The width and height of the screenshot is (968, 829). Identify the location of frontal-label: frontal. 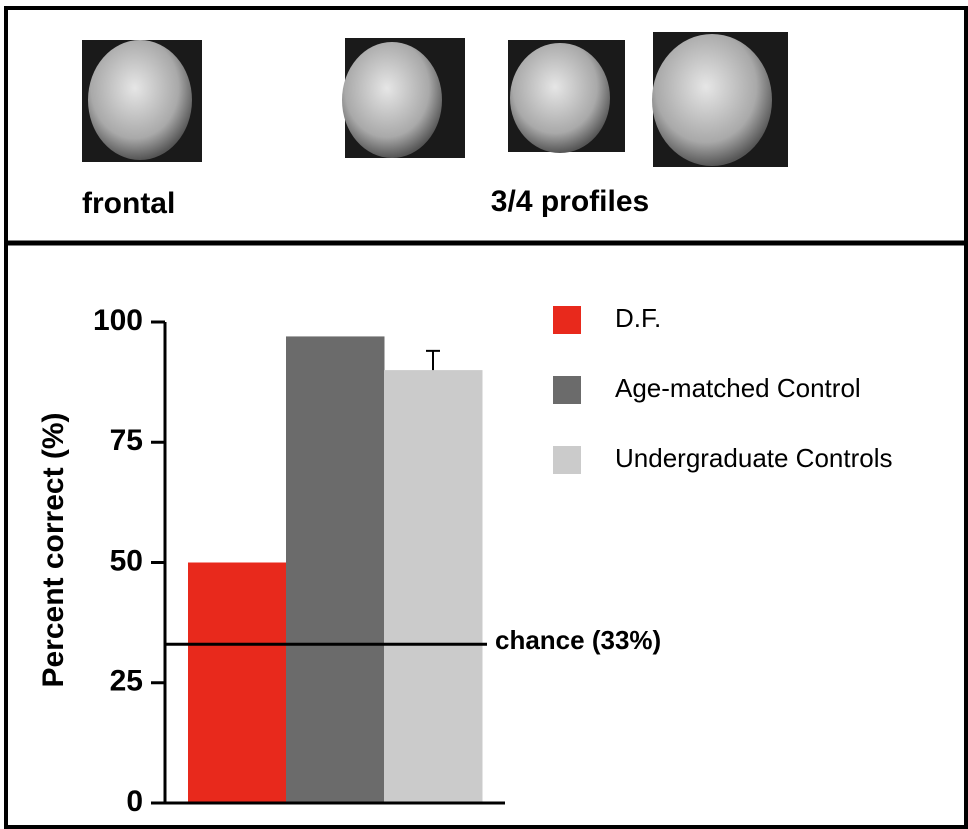
(128, 203).